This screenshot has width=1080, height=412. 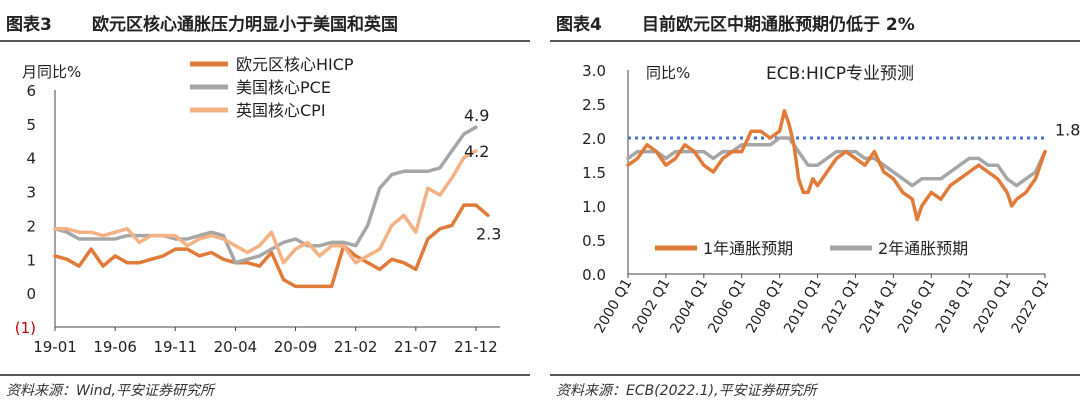 What do you see at coordinates (879, 306) in the screenshot?
I see `x-tick-label: 2014 Q1` at bounding box center [879, 306].